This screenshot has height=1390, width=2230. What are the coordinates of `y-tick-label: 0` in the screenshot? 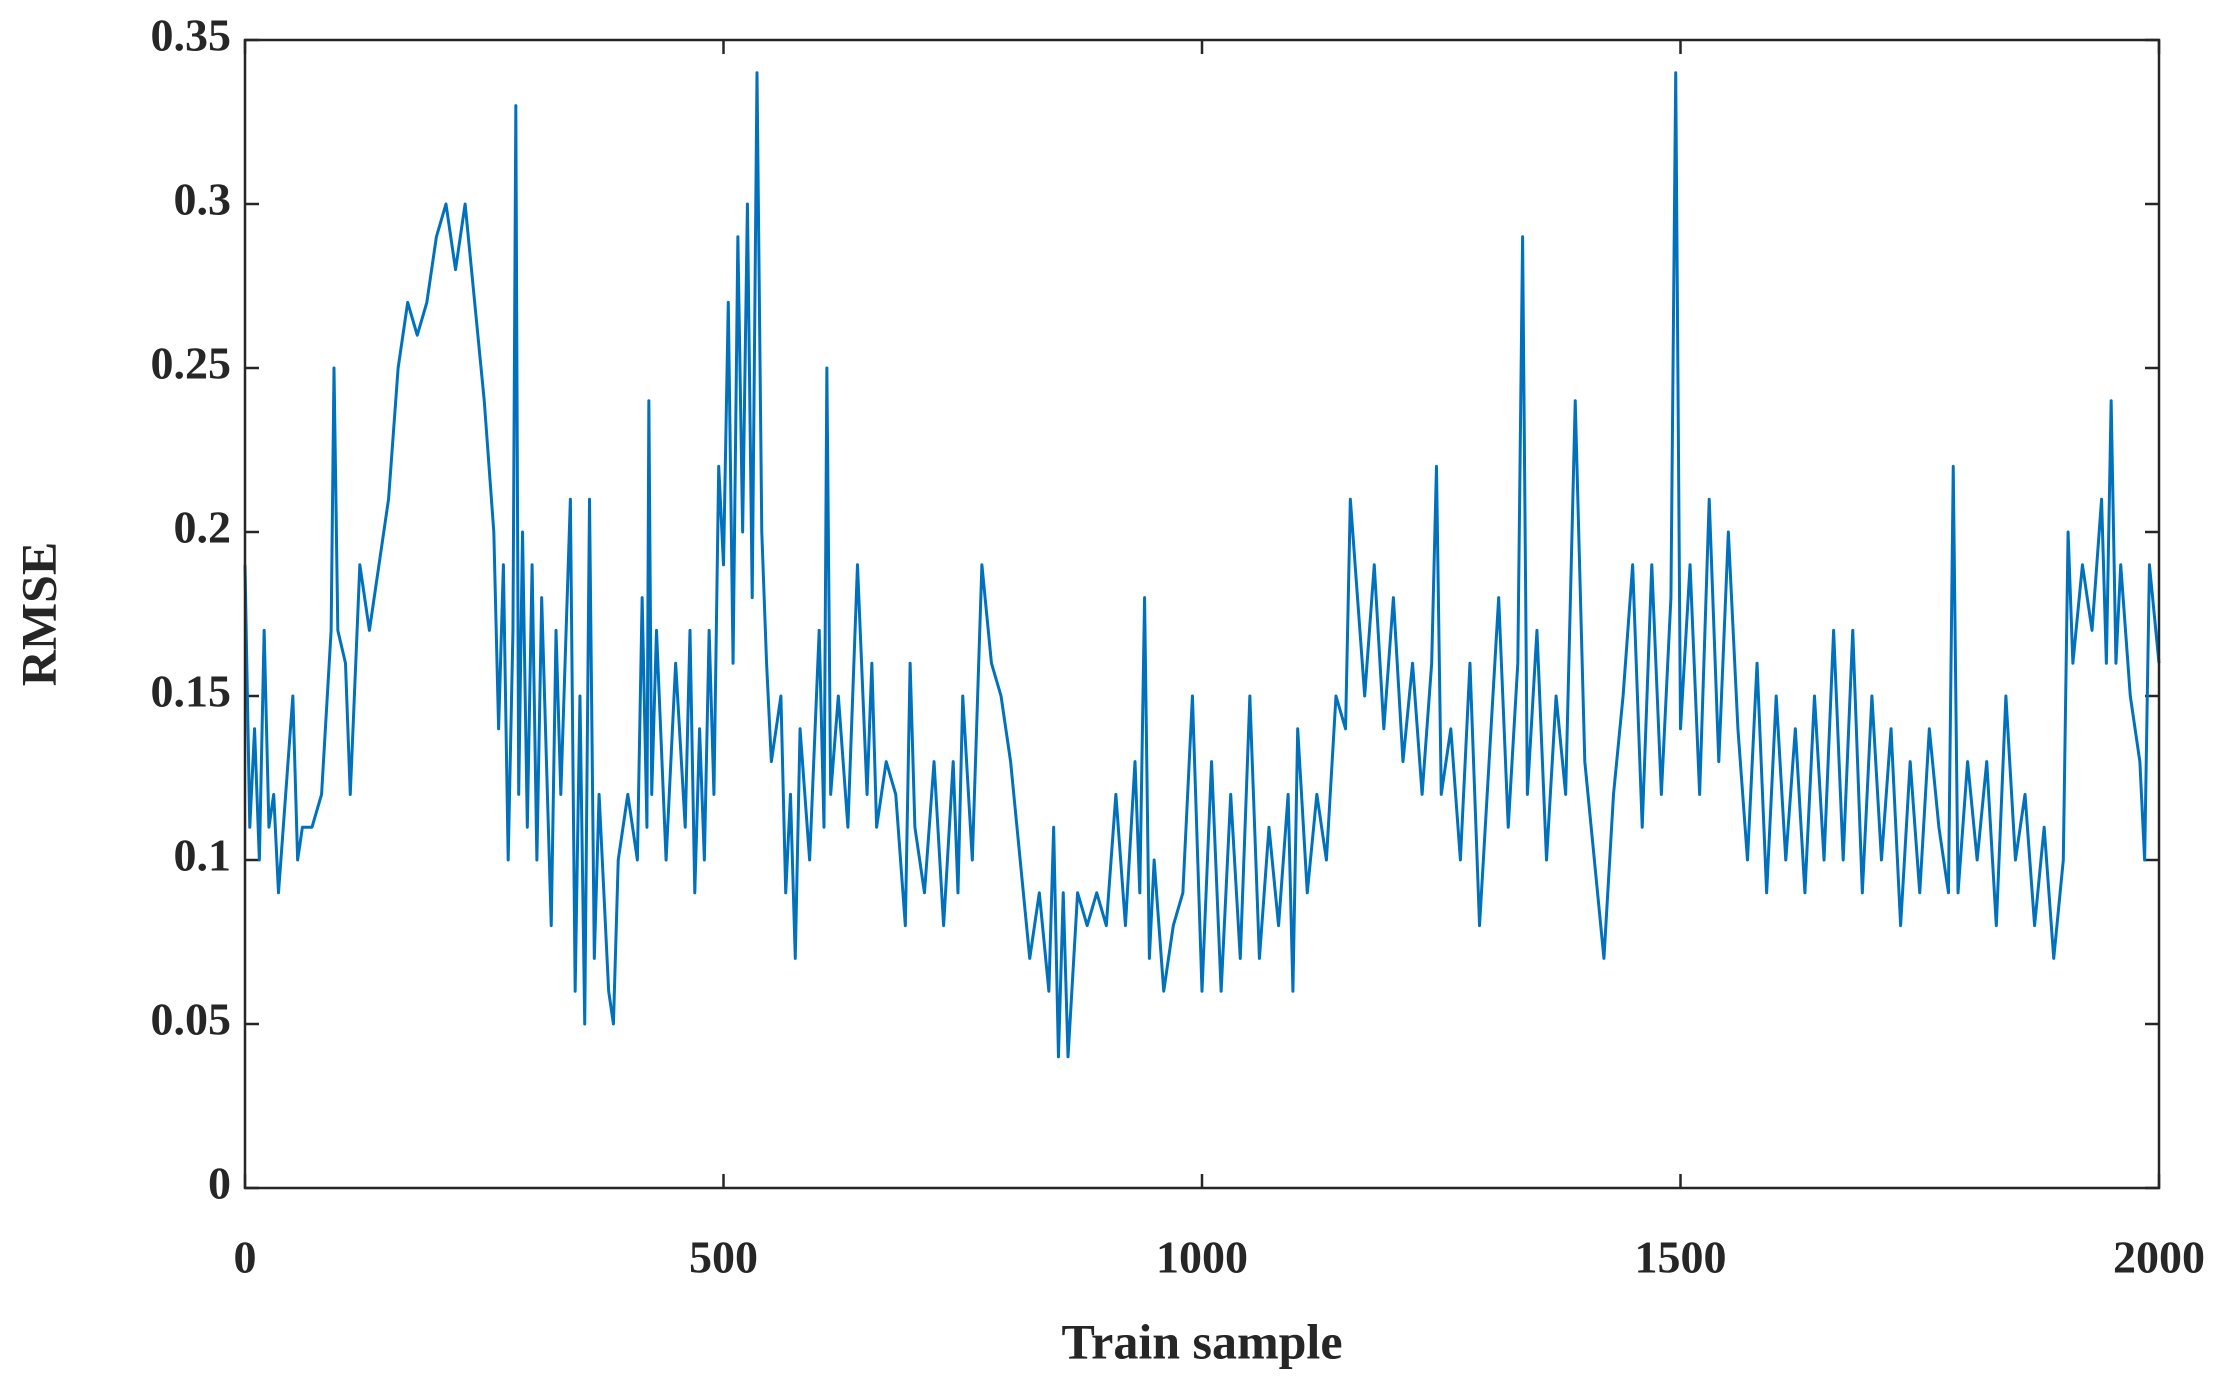 It's located at (219, 1183).